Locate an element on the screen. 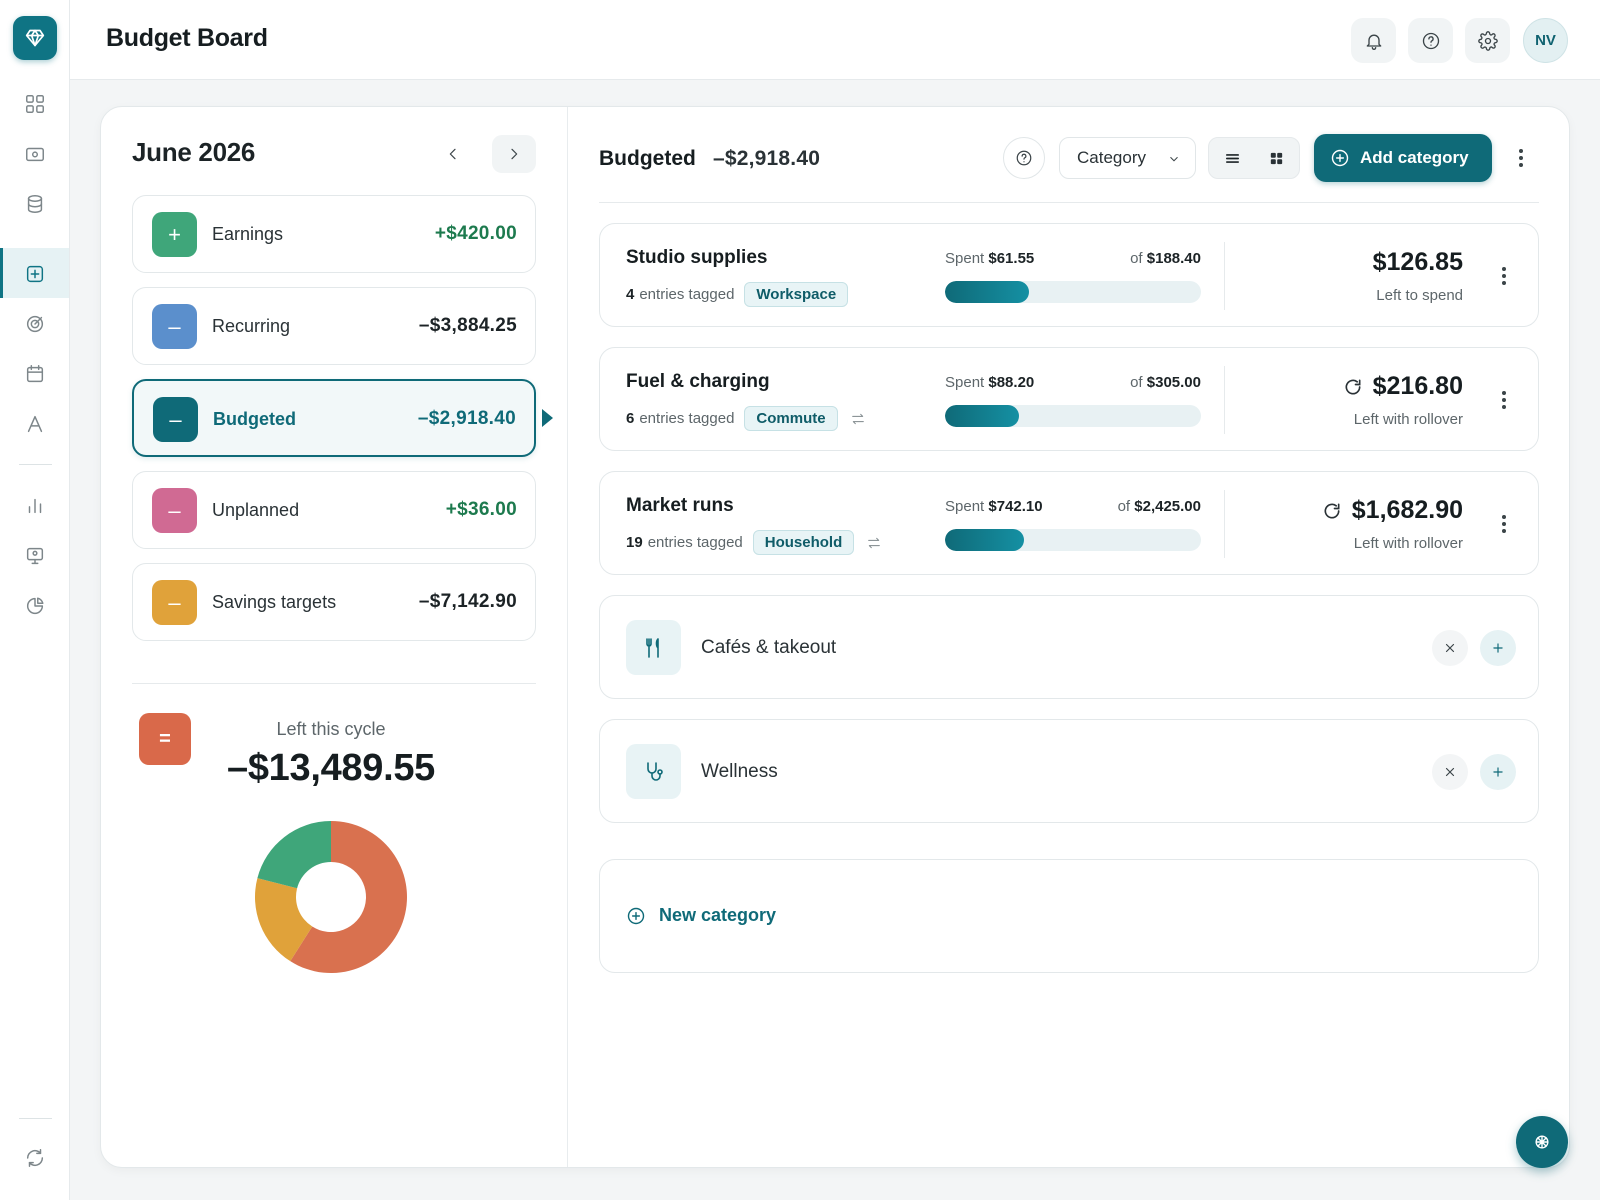 The width and height of the screenshot is (1600, 1200). summary-amount: –$3,884.25 is located at coordinates (467, 325).